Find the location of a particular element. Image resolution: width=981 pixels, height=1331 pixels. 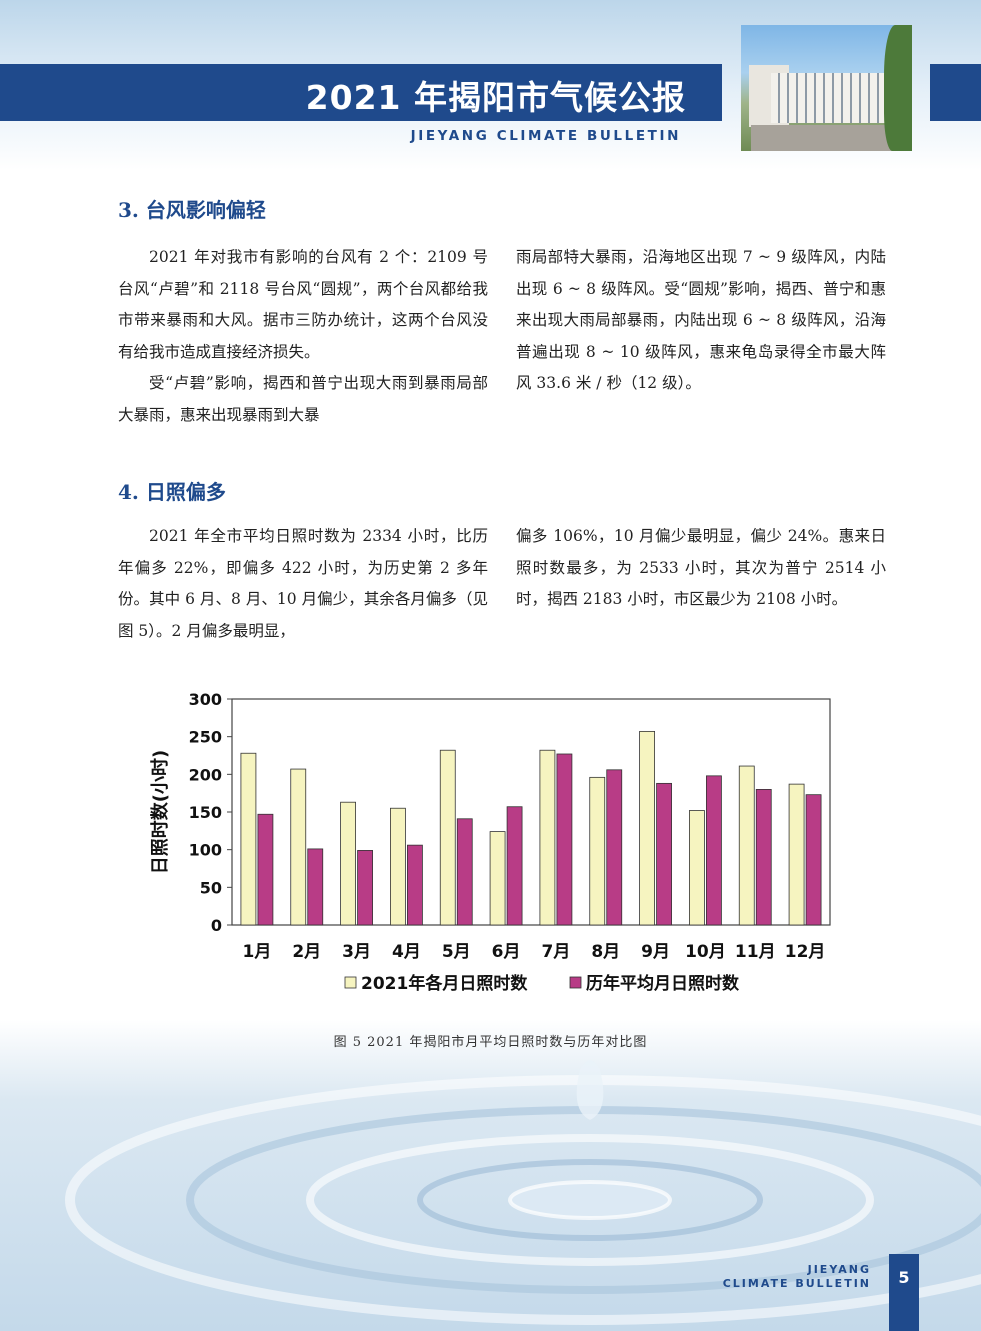

header-subtitle: JIEYANG CLIMATE BULLETIN is located at coordinates (545, 136).